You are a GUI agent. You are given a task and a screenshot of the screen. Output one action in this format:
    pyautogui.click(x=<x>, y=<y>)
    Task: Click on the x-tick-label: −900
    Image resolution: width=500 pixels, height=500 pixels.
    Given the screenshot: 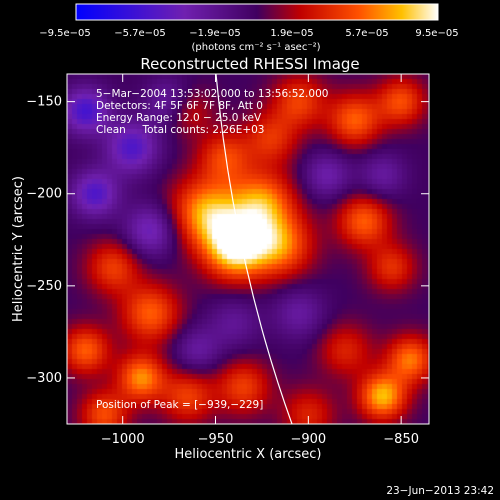 What is the action you would take?
    pyautogui.click(x=308, y=439)
    